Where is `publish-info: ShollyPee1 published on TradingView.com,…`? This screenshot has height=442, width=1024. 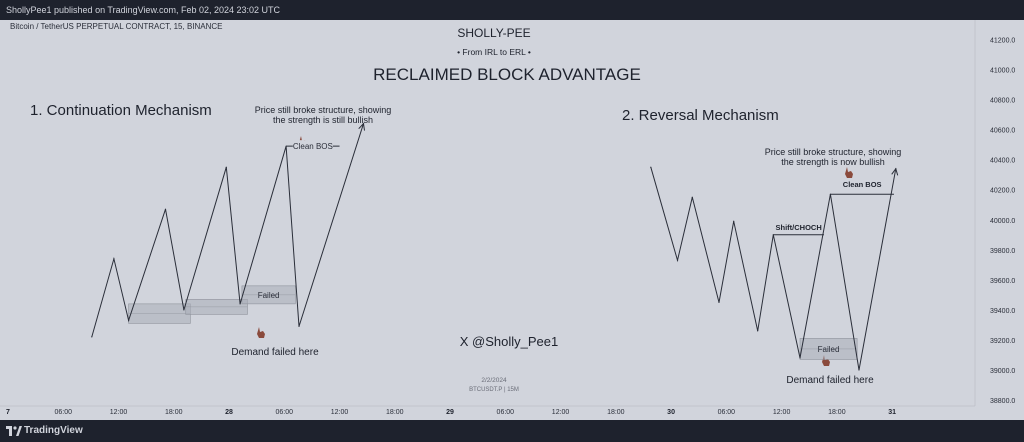 publish-info: ShollyPee1 published on TradingView.com,… is located at coordinates (143, 10).